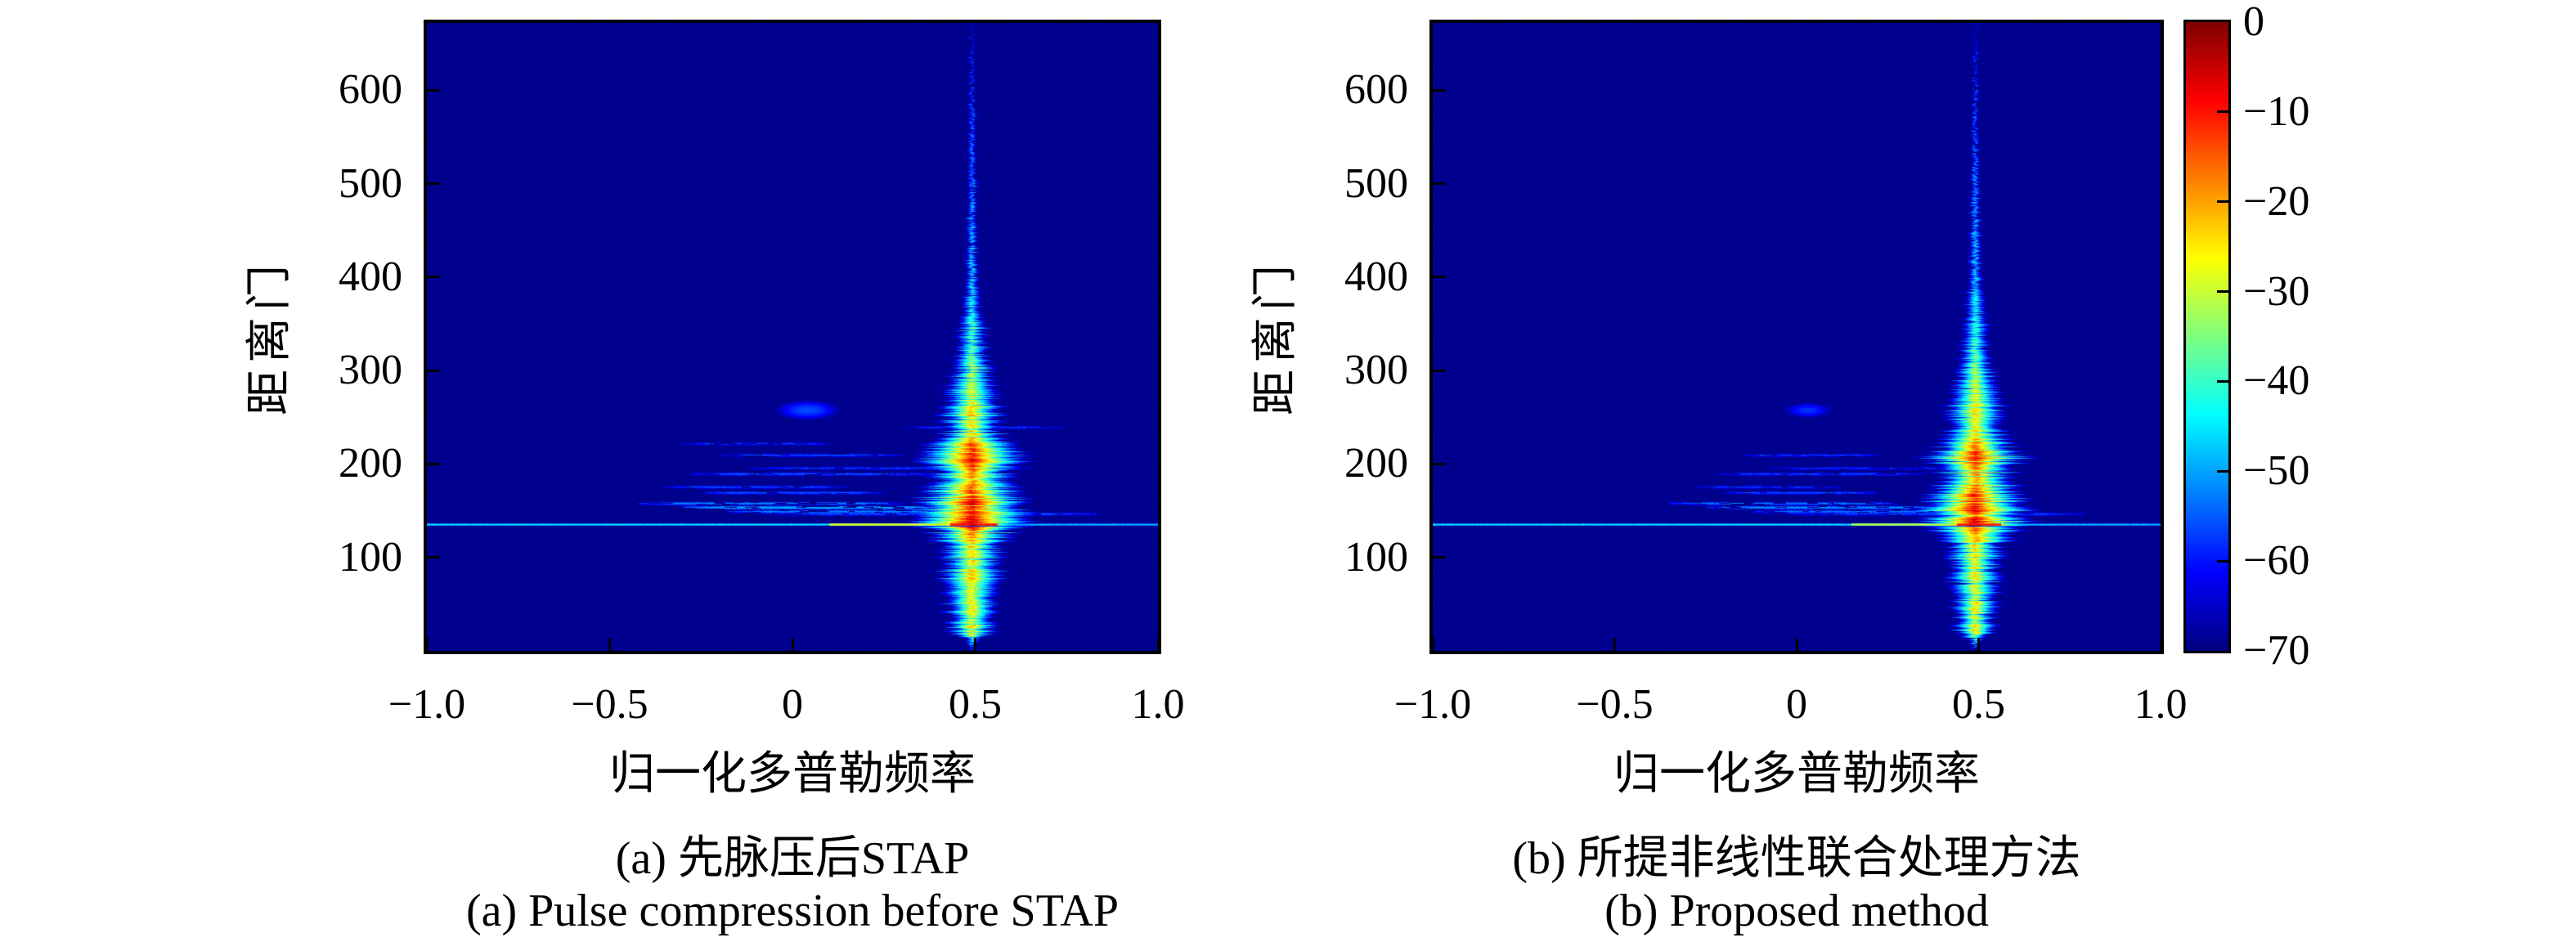 This screenshot has width=2576, height=942. I want to click on colorbar-tick-label: −70, so click(2276, 650).